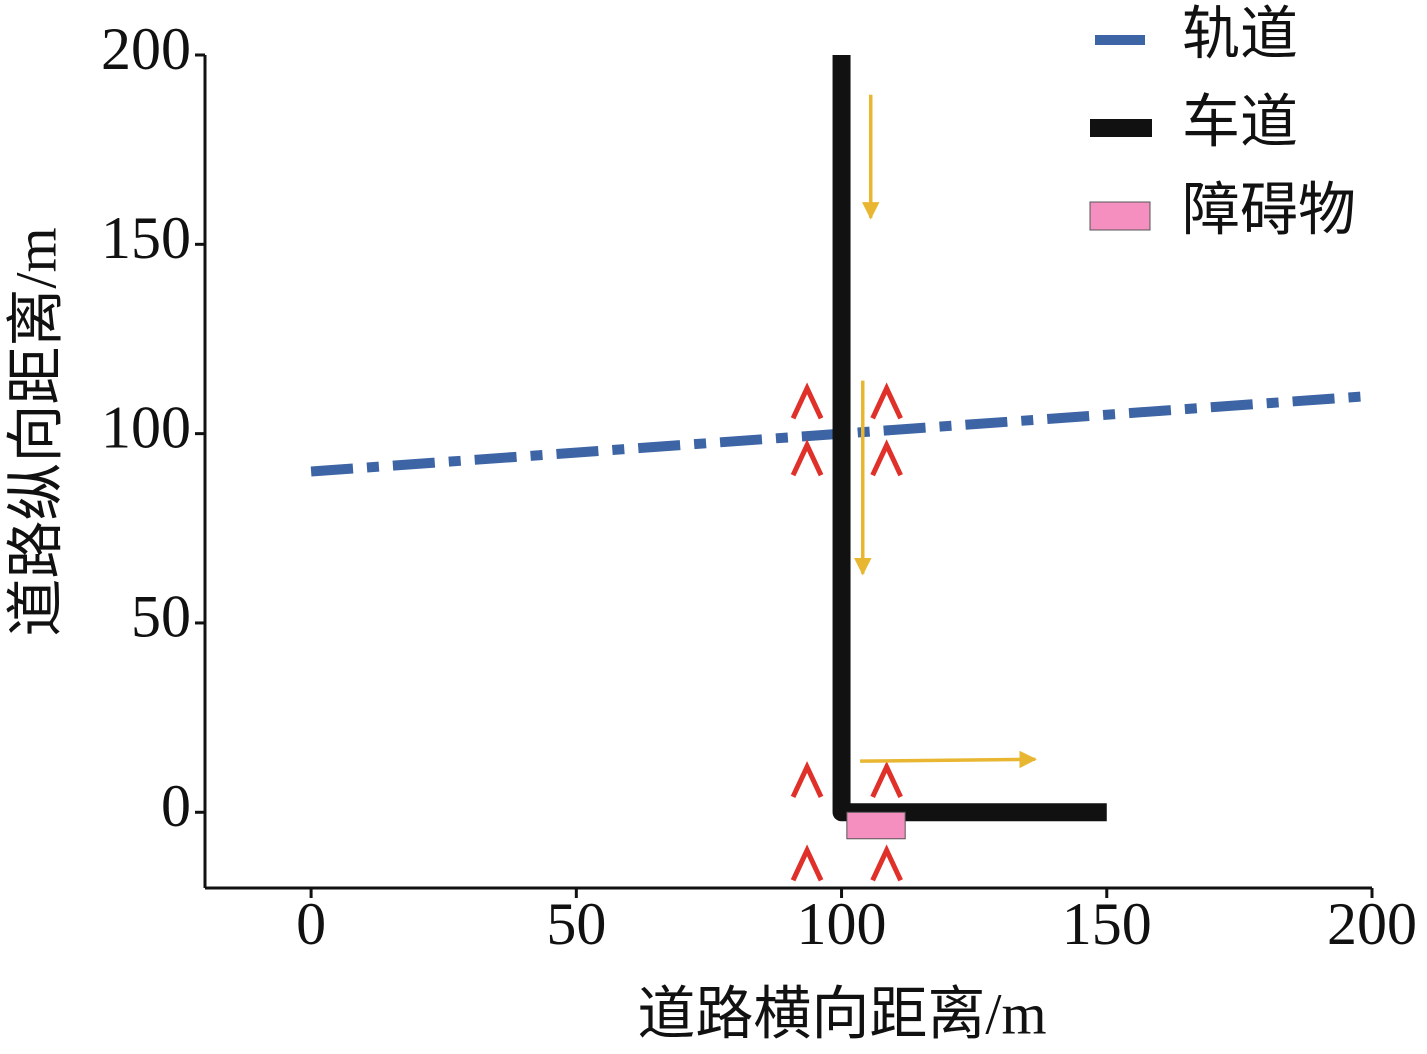 The width and height of the screenshot is (1427, 1054). What do you see at coordinates (969, 438) in the screenshot?
I see `series-line` at bounding box center [969, 438].